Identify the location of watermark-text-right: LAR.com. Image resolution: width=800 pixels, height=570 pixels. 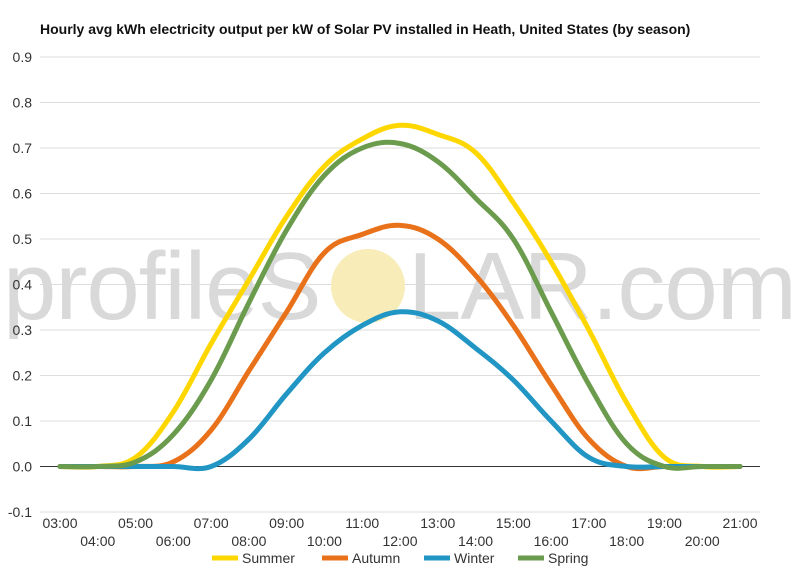
(602, 286).